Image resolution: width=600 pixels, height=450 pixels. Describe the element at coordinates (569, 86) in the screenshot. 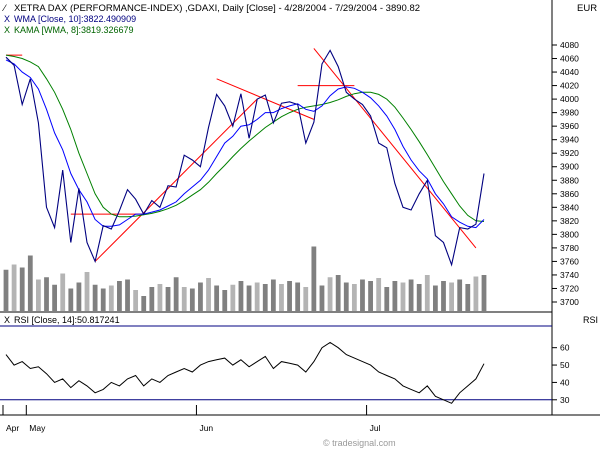

I see `price-y-tick-label: 4020` at that location.